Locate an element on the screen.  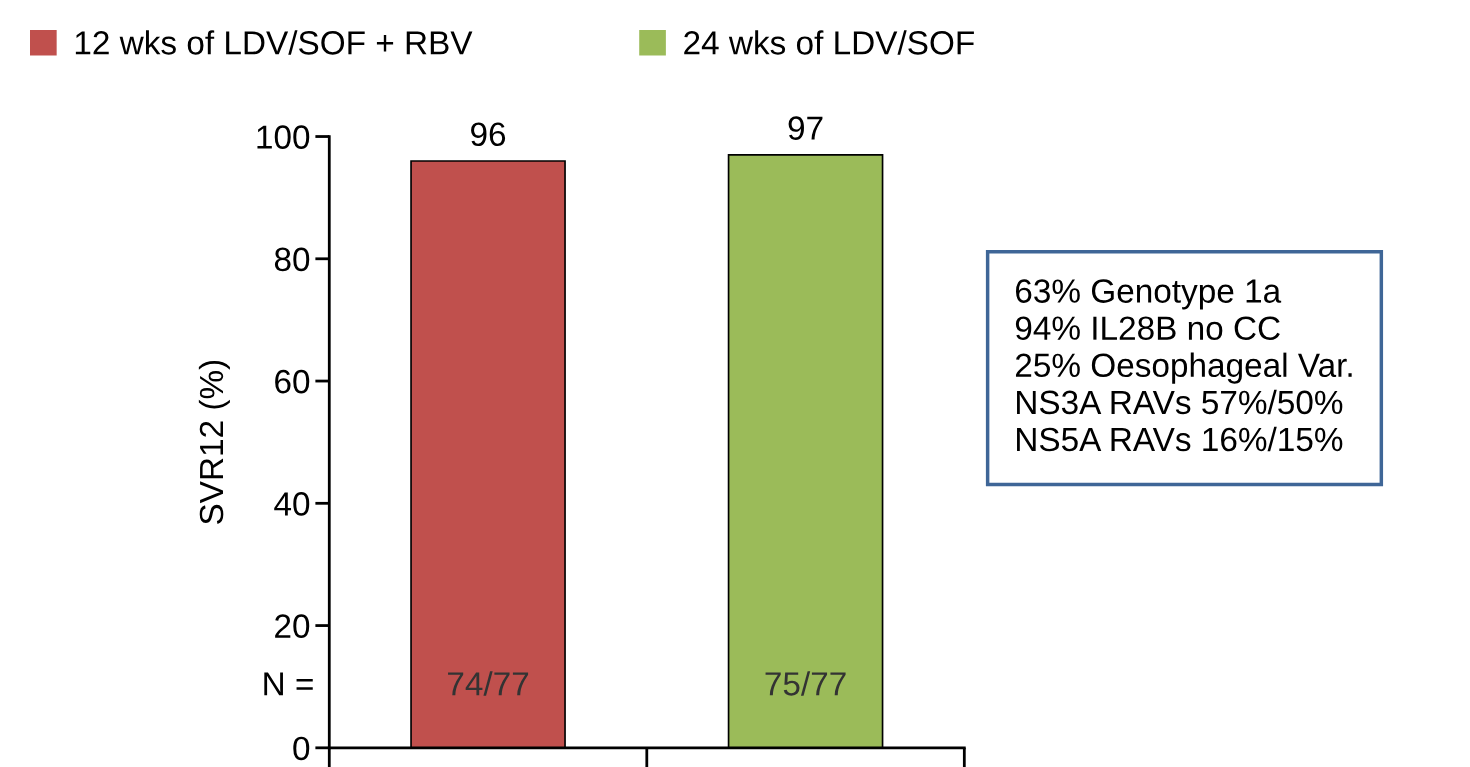
text: N = is located at coordinates (288, 684).